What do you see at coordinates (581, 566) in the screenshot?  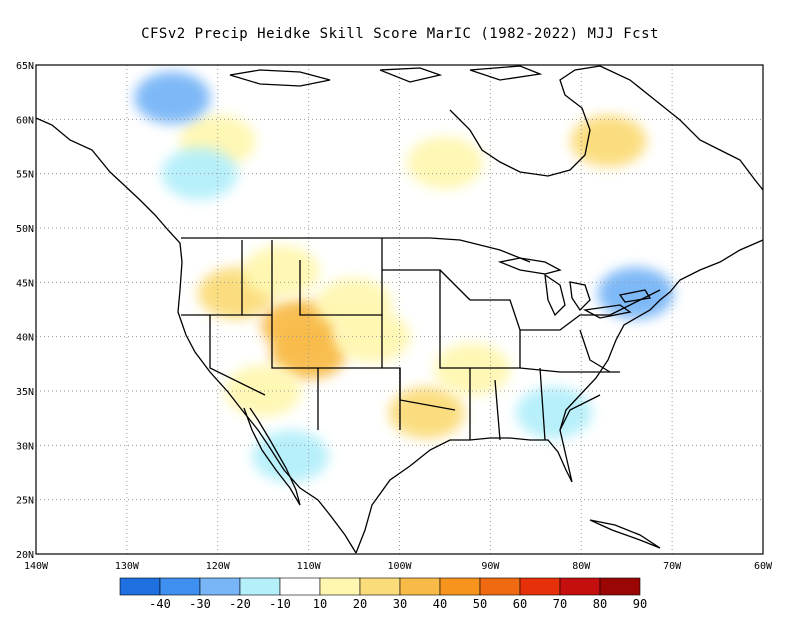 I see `lon-tick-label: 80W` at bounding box center [581, 566].